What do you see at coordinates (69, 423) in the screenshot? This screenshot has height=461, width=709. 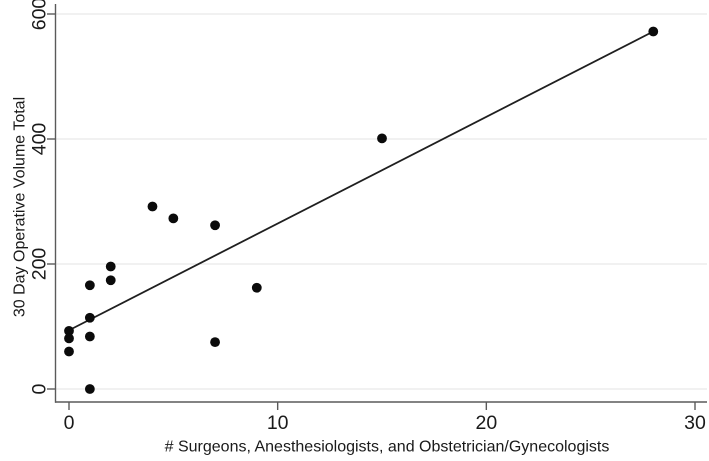 I see `x-tick-label: 0` at bounding box center [69, 423].